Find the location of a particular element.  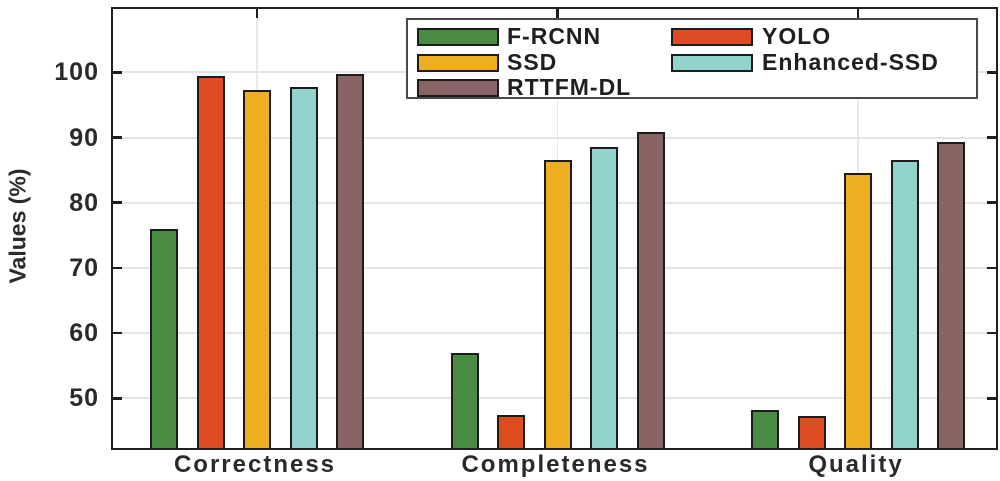

legend-label-f-rcnn: F-RCNN is located at coordinates (554, 36).